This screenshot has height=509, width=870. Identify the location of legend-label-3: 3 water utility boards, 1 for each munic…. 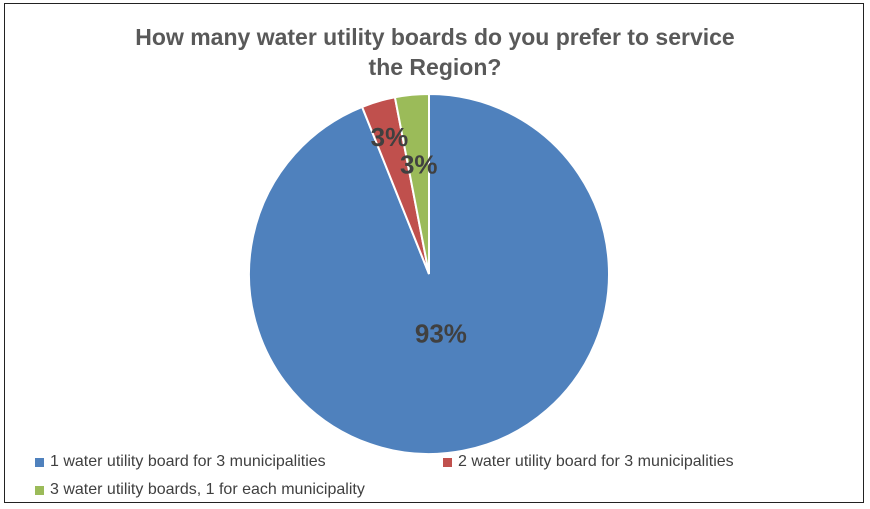
(207, 489).